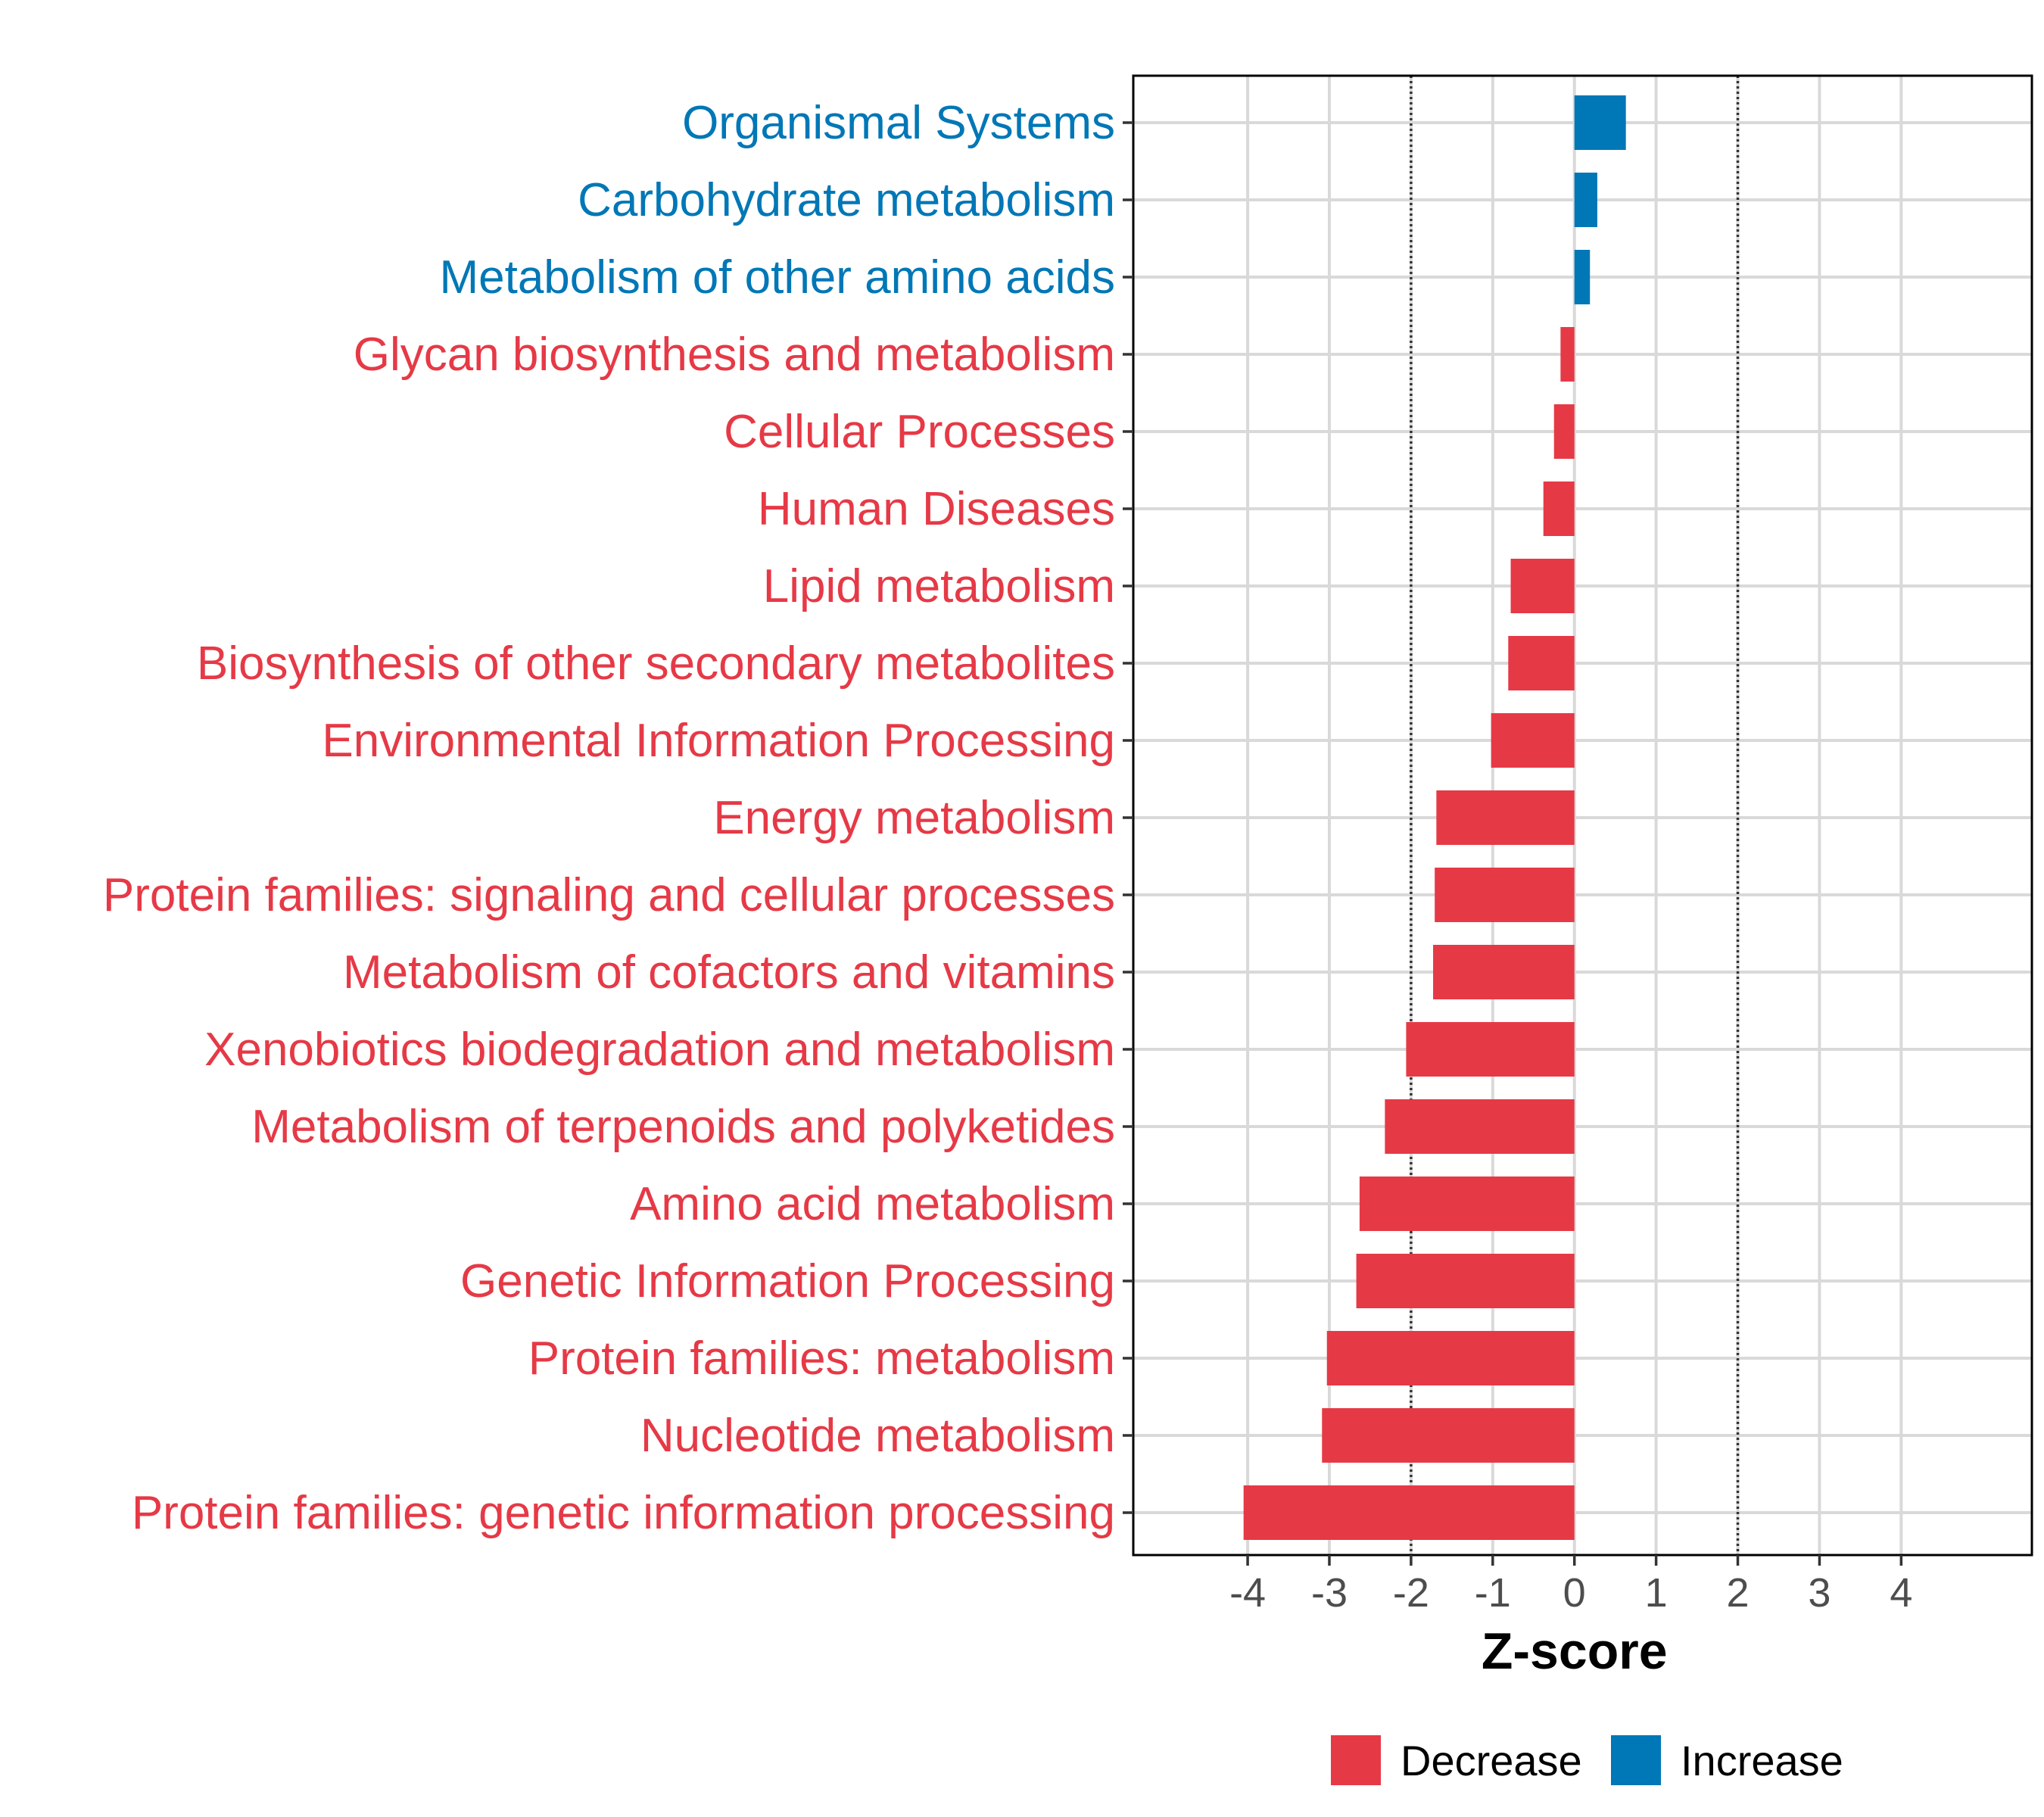  I want to click on category-label: Glycan biosynthesis and metabolism, so click(734, 355).